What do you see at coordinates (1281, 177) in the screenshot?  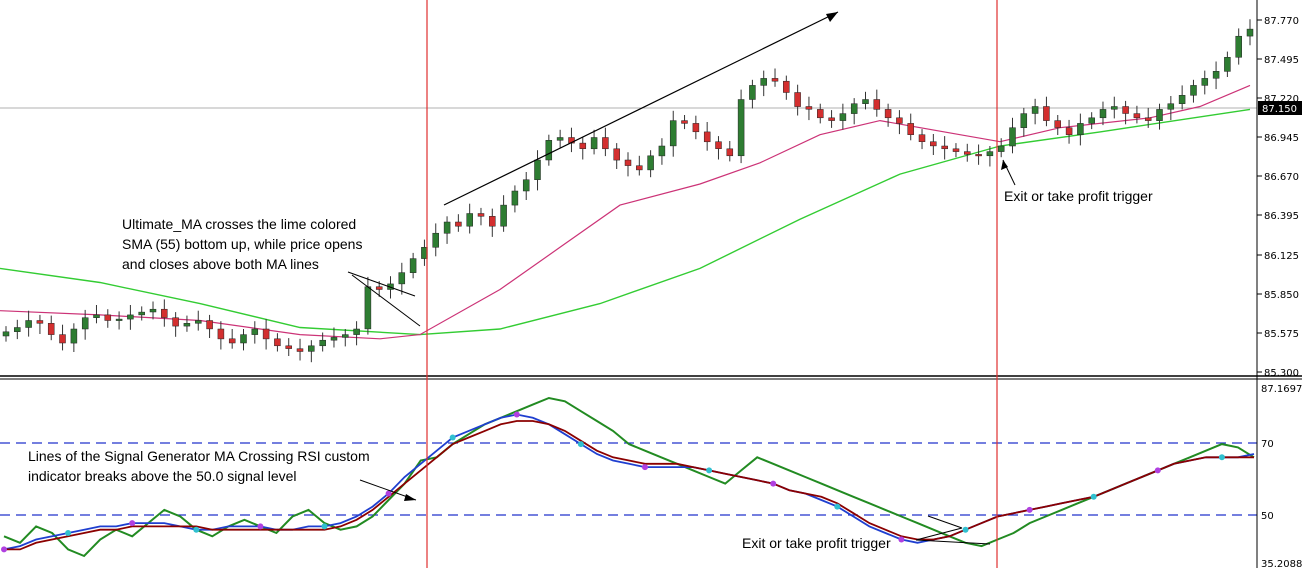 I see `price-tick-label: 86.670` at bounding box center [1281, 177].